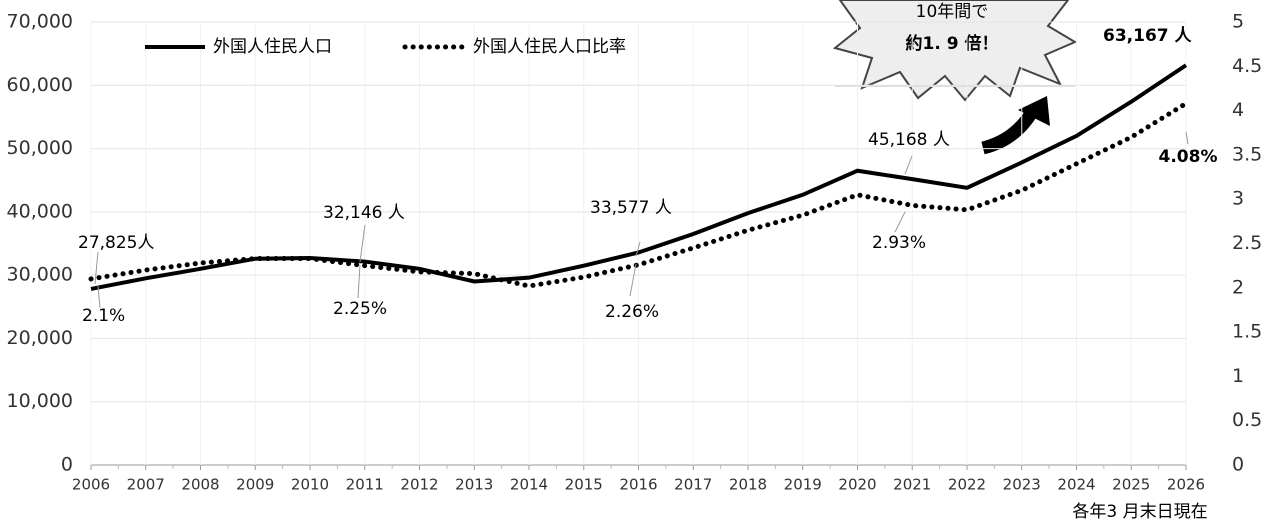 Image resolution: width=1272 pixels, height=525 pixels. I want to click on x-tick-label: 2015, so click(584, 485).